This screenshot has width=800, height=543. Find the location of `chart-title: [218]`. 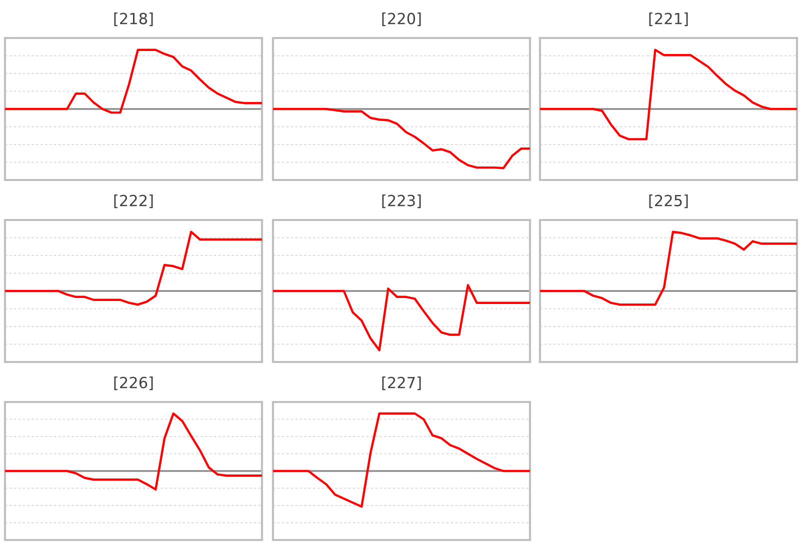

chart-title: [218] is located at coordinates (133, 19).